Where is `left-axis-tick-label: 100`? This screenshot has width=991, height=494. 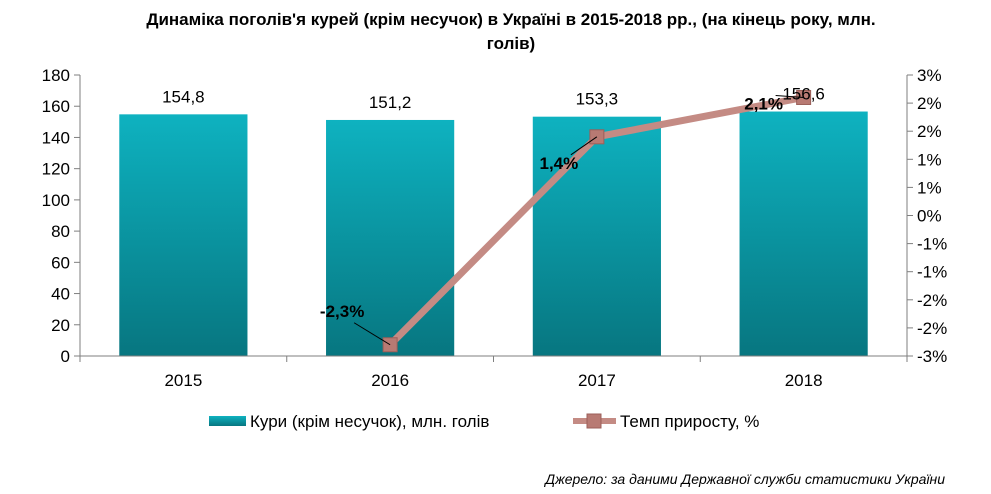 left-axis-tick-label: 100 is located at coordinates (56, 200).